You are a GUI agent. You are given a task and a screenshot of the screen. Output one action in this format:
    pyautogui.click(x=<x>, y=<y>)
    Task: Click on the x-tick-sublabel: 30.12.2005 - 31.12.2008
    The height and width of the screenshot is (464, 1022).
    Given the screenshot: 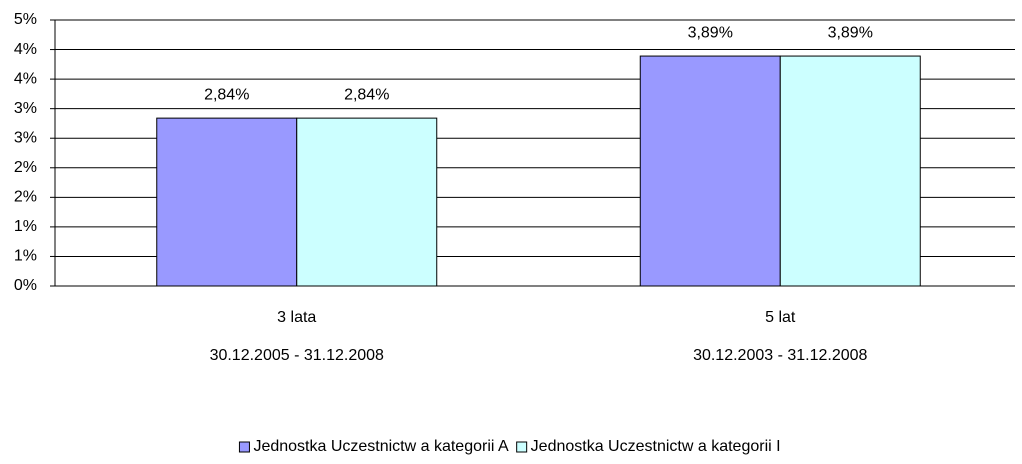 What is the action you would take?
    pyautogui.click(x=297, y=355)
    